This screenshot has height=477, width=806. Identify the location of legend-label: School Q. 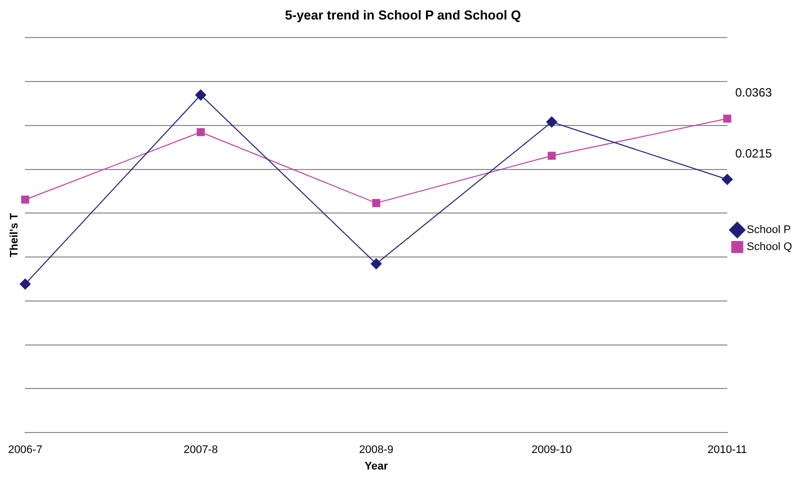
(769, 247).